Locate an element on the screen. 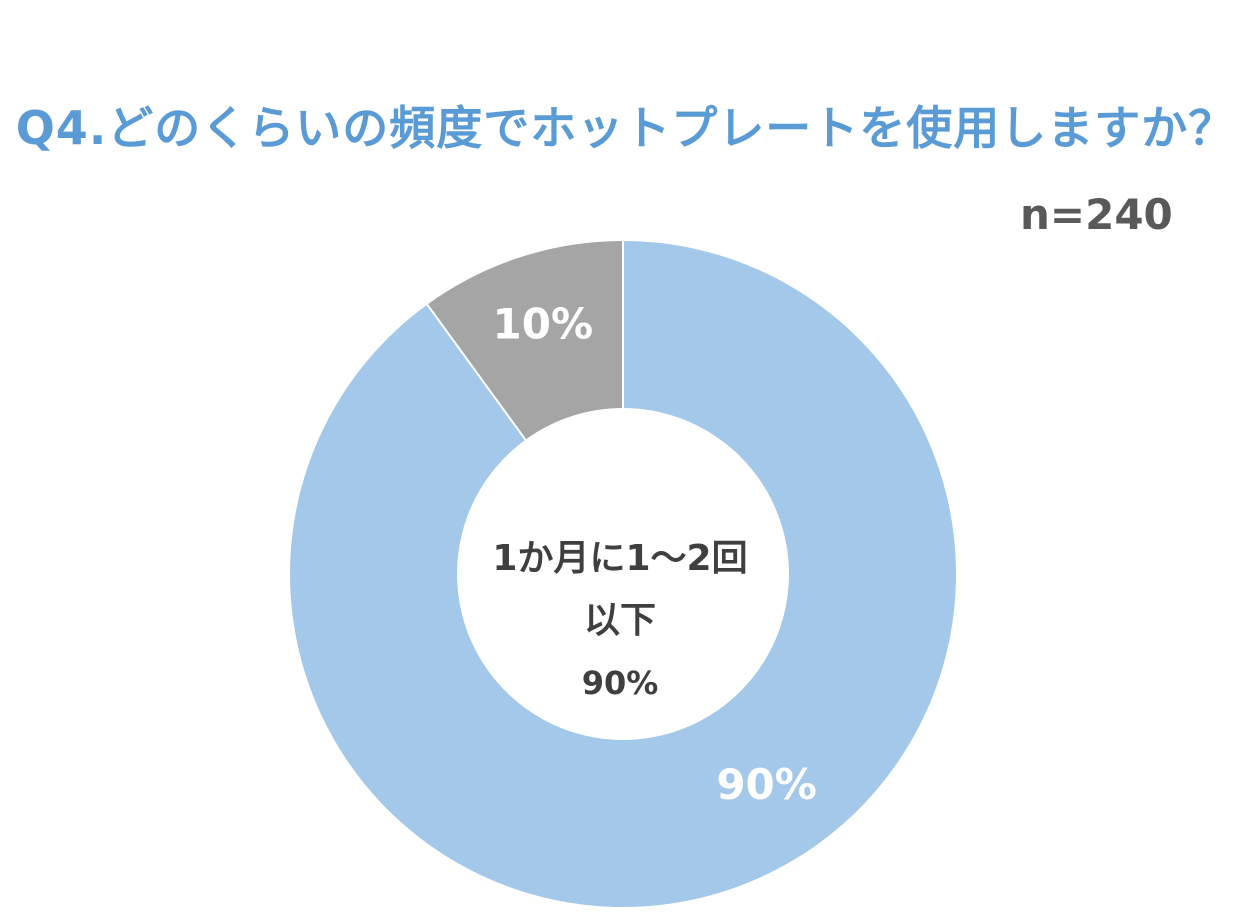  chart-title: Q4.どのくらいの頻度でホットプレートを使用しますか？ is located at coordinates (625, 128).